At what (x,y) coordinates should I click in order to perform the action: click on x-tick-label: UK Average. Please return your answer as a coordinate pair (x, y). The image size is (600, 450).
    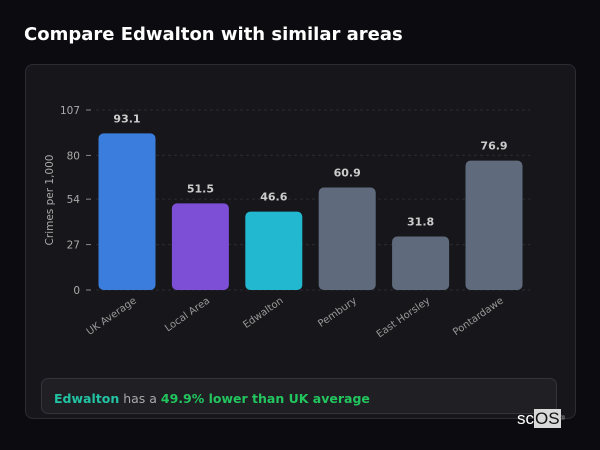
    Looking at the image, I should click on (112, 316).